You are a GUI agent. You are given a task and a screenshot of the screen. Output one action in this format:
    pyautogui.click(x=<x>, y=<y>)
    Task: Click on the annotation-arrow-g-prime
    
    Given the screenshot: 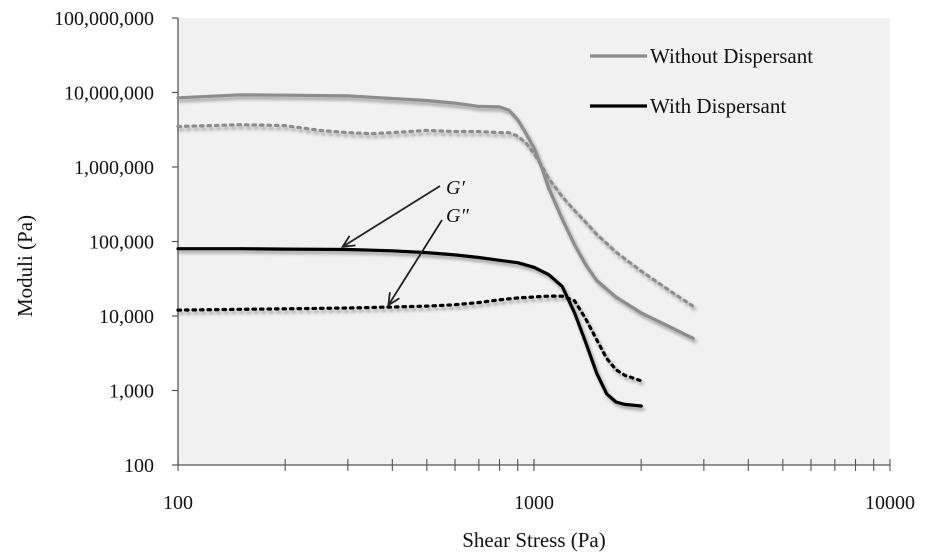 What is the action you would take?
    pyautogui.click(x=391, y=216)
    